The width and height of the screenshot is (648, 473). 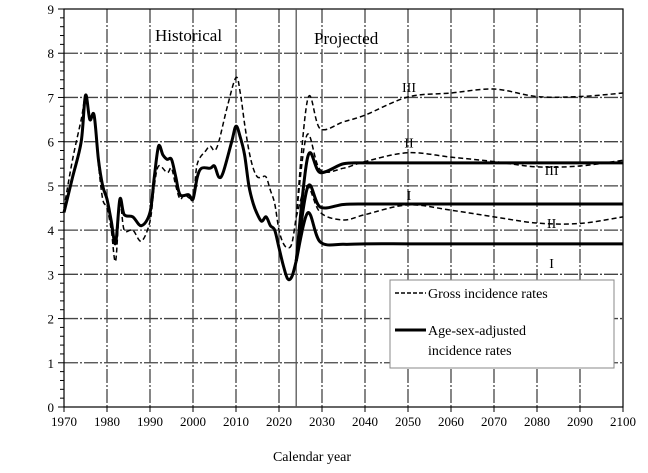 What do you see at coordinates (51, 9) in the screenshot?
I see `y-tick-label: 9` at bounding box center [51, 9].